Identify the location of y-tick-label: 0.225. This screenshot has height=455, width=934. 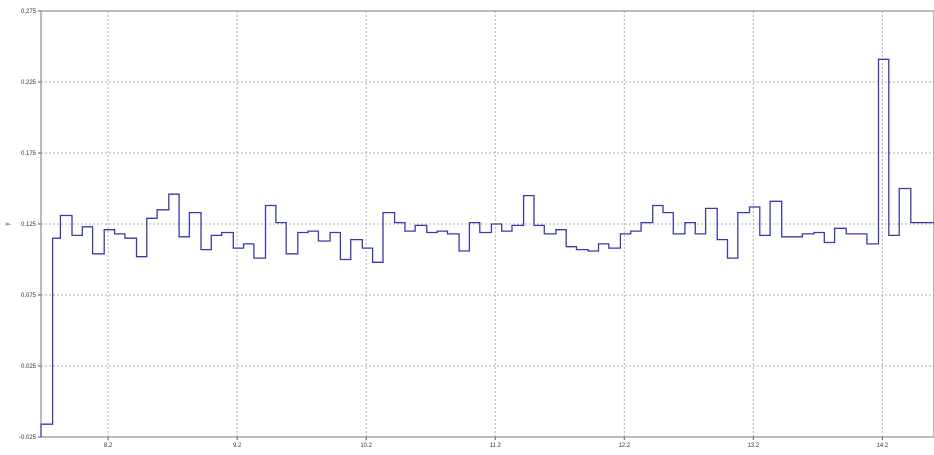
(29, 83).